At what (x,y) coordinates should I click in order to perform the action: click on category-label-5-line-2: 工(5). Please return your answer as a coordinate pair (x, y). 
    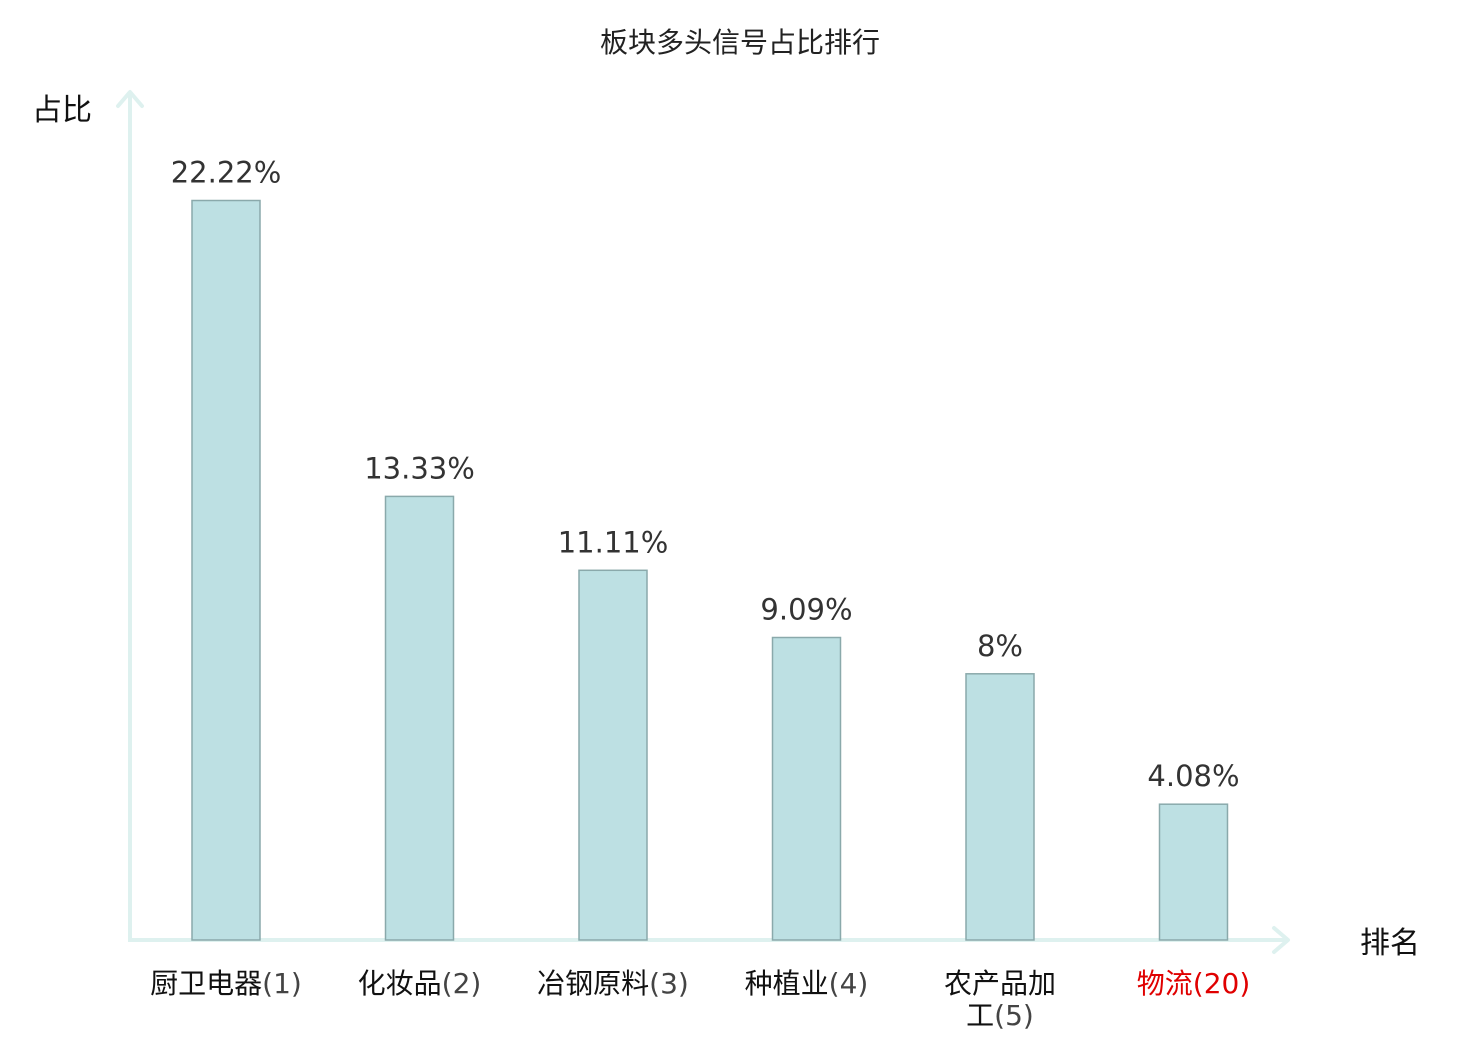
    Looking at the image, I should click on (1000, 1015).